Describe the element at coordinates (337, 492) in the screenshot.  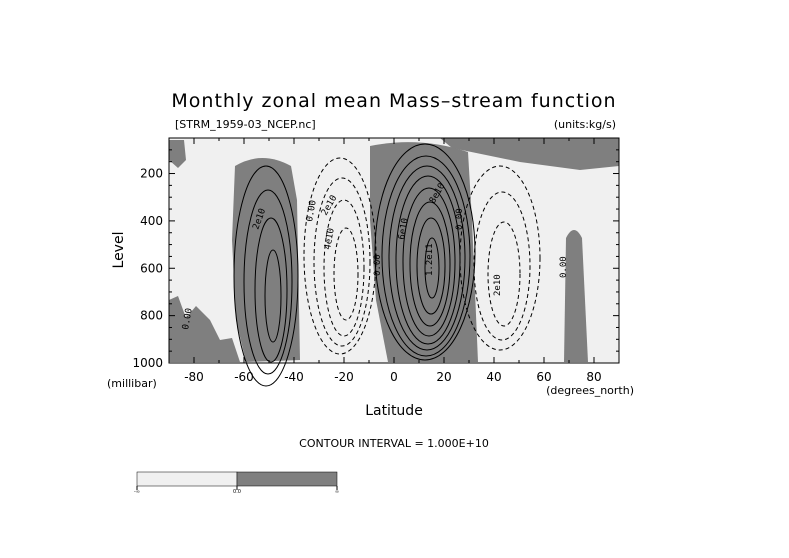
I see `colorbar-label: ∞` at that location.